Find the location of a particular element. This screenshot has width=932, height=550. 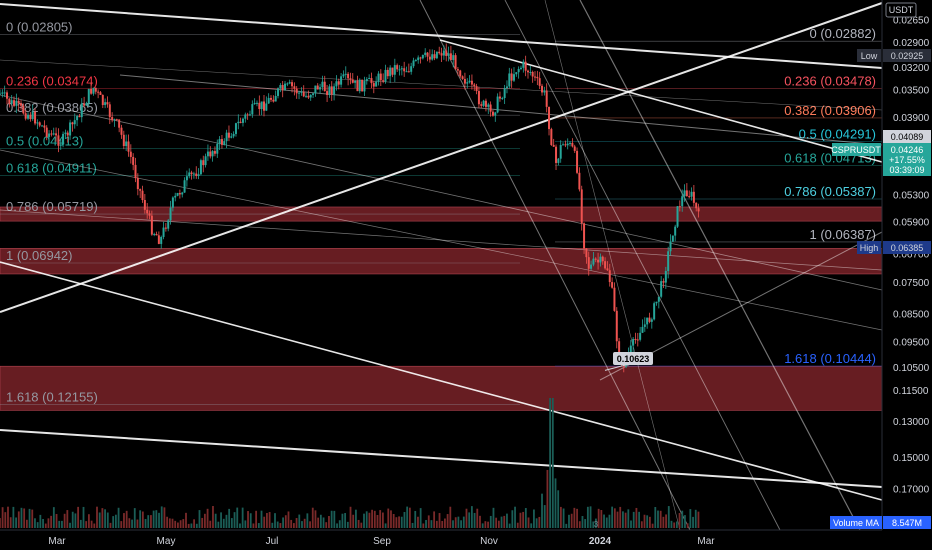

volume-label-bg is located at coordinates (856, 522).